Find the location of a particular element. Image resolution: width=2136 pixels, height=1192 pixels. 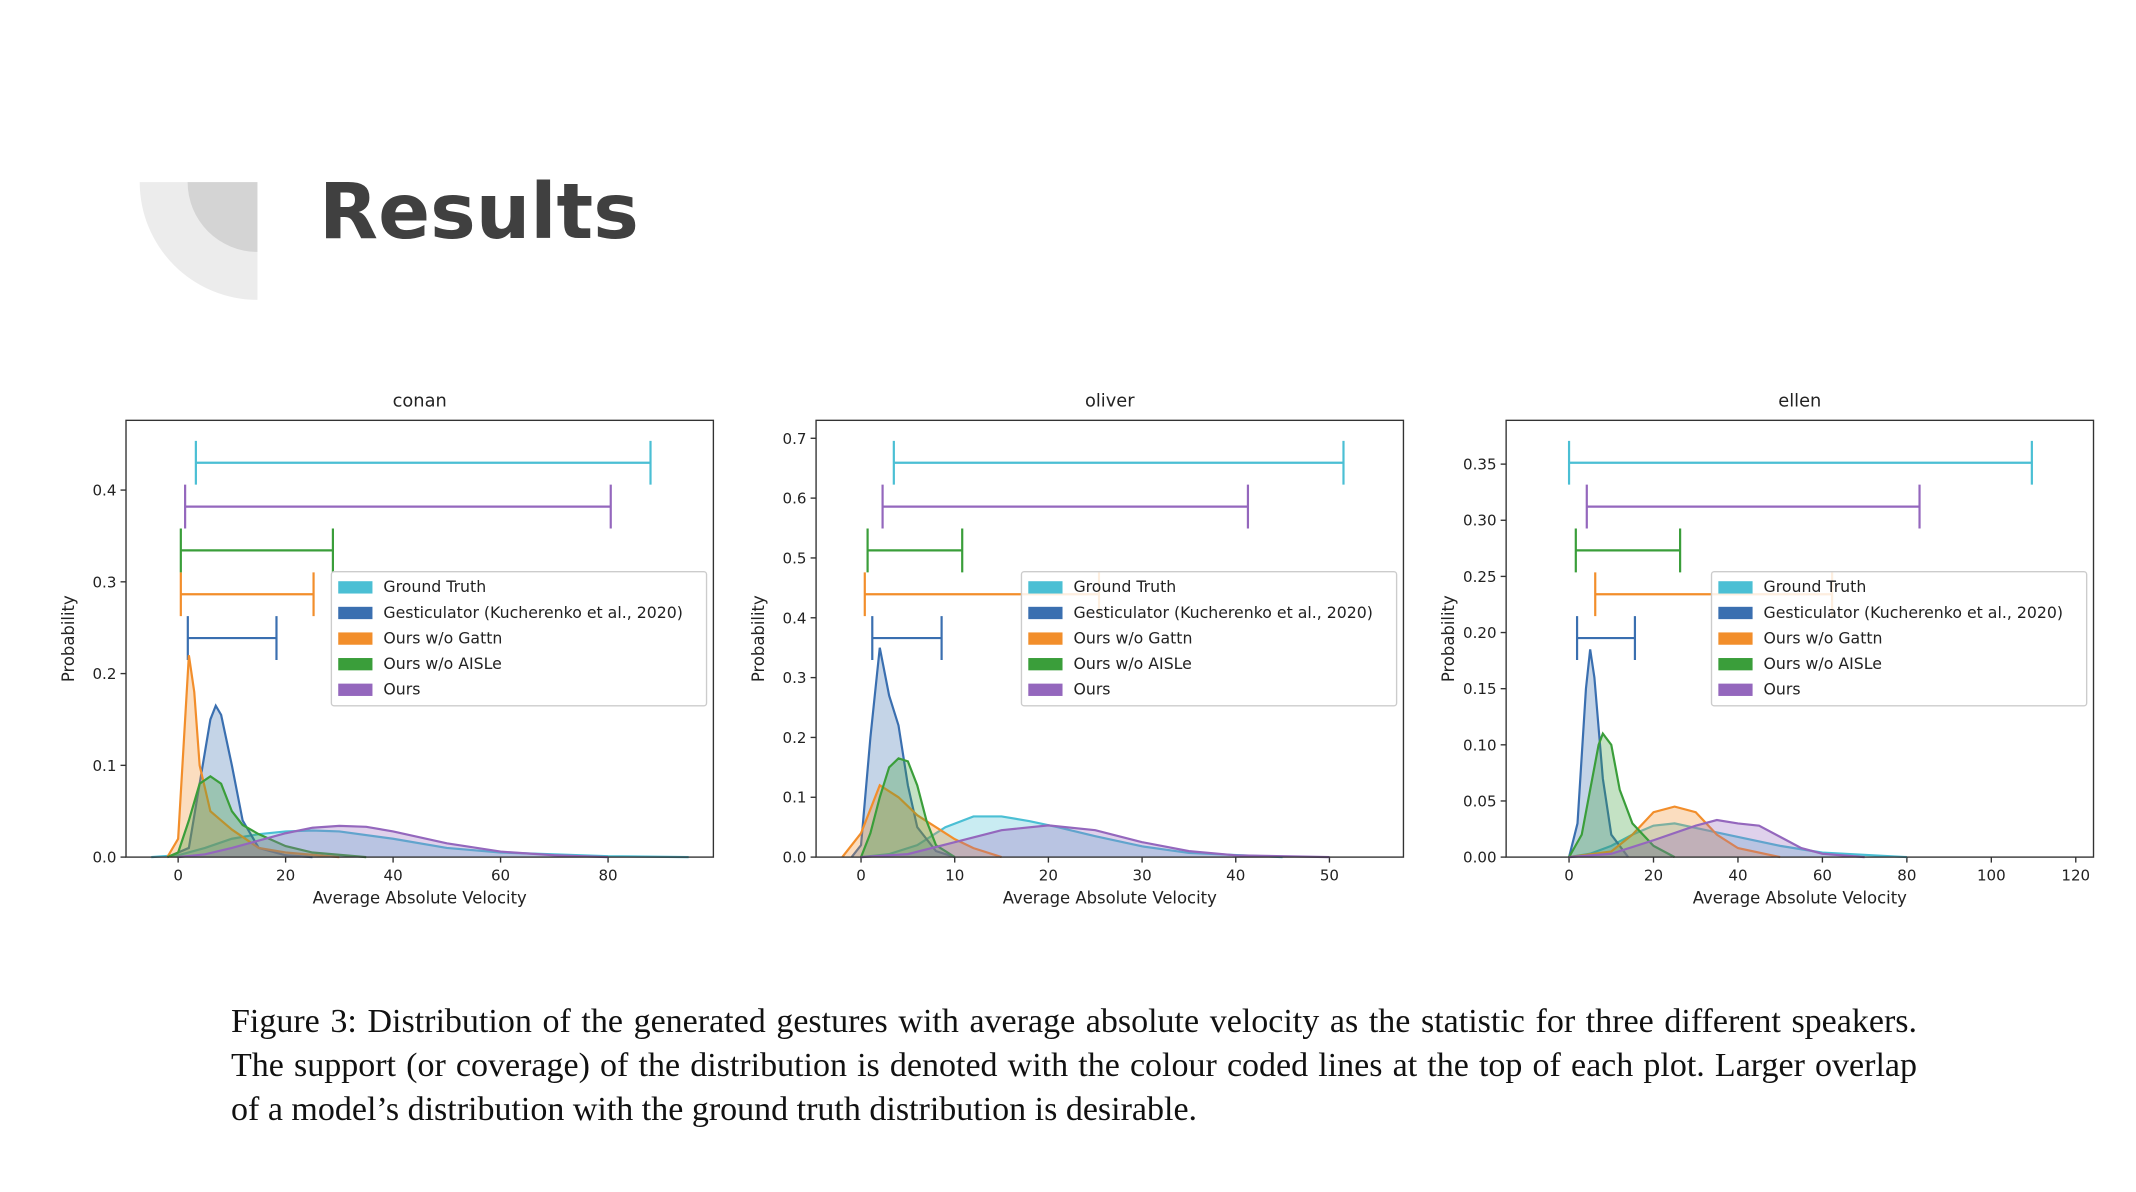

y-tick-label: 0.7 is located at coordinates (795, 439).